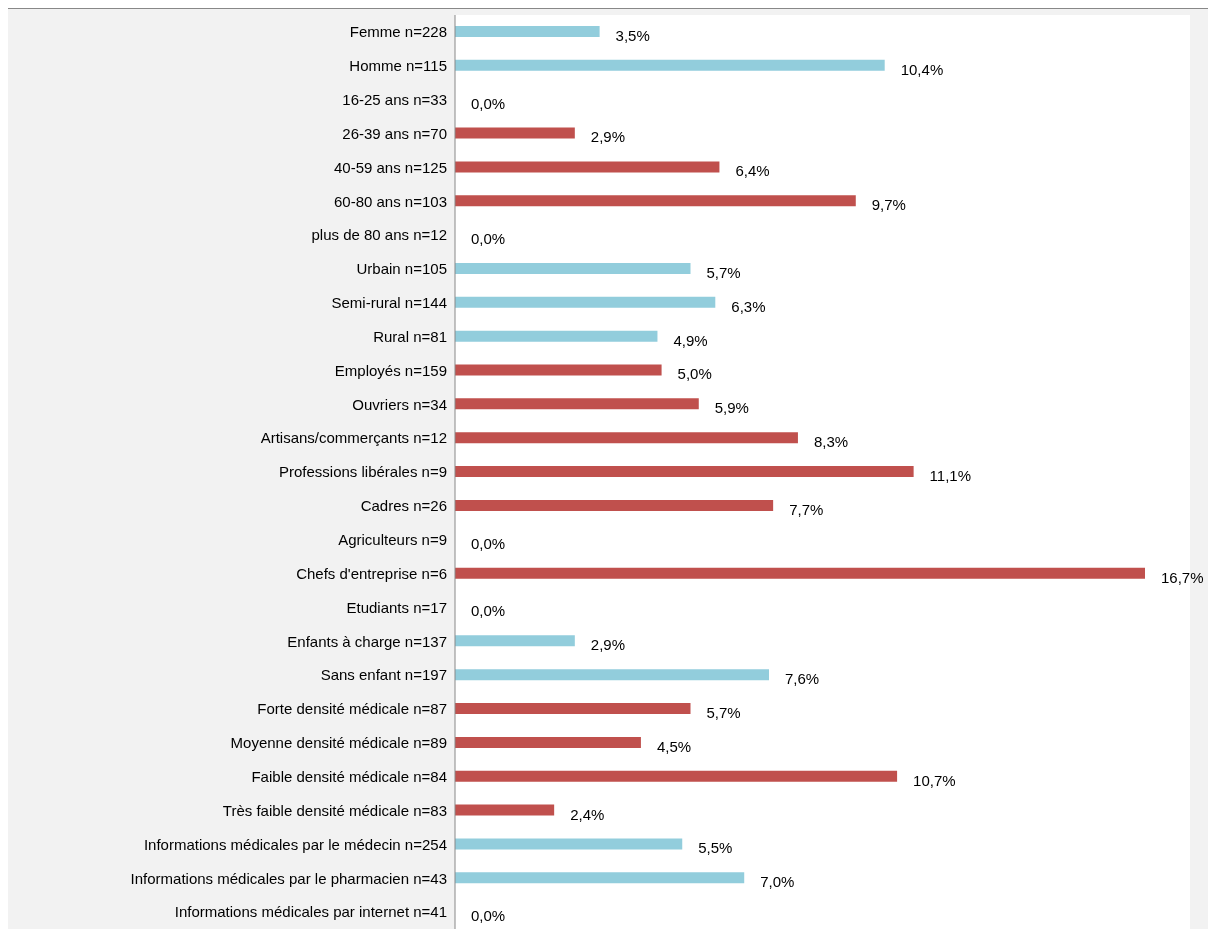  Describe the element at coordinates (587, 814) in the screenshot. I see `data-label: 2,4%` at that location.